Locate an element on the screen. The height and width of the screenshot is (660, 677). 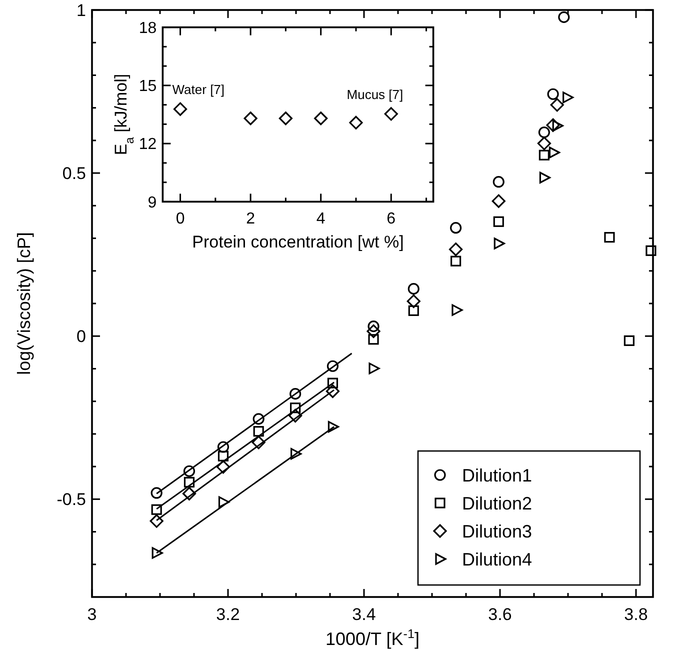
y-tick-label: -0.5 is located at coordinates (71, 500).